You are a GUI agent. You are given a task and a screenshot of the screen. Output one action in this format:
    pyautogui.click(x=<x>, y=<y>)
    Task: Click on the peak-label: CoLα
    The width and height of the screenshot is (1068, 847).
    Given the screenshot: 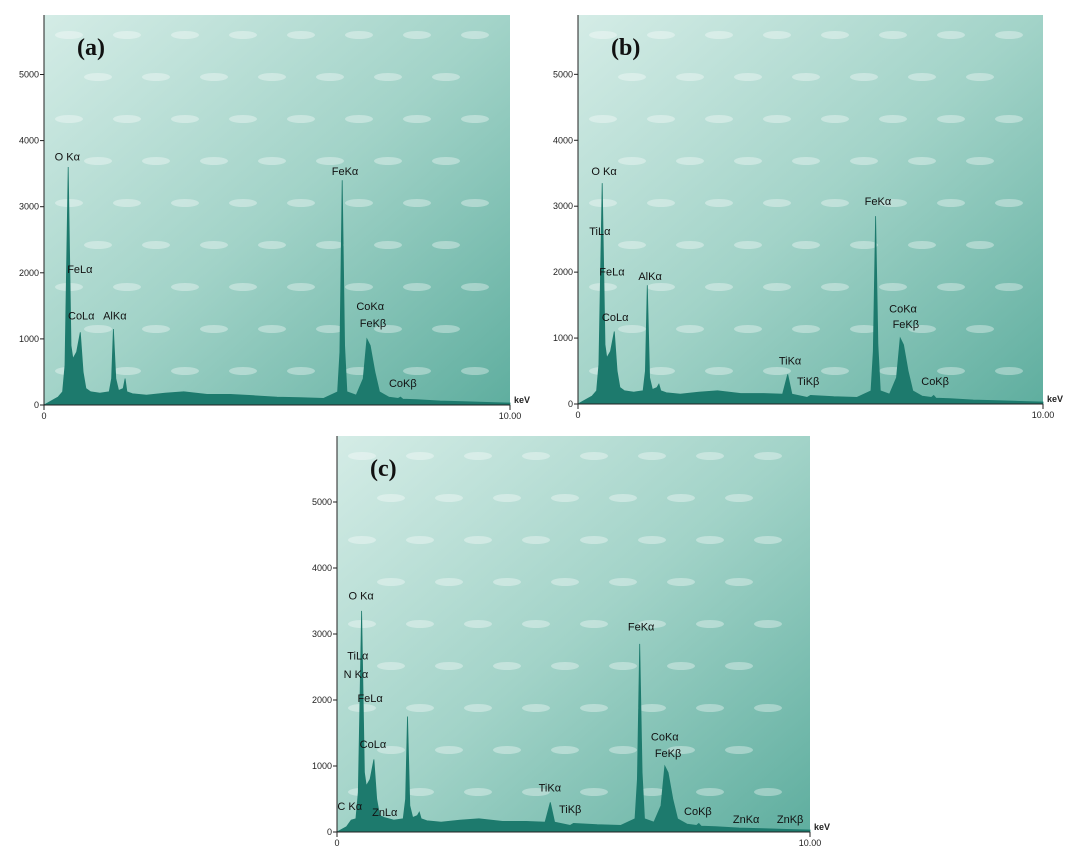 What is the action you would take?
    pyautogui.click(x=373, y=745)
    